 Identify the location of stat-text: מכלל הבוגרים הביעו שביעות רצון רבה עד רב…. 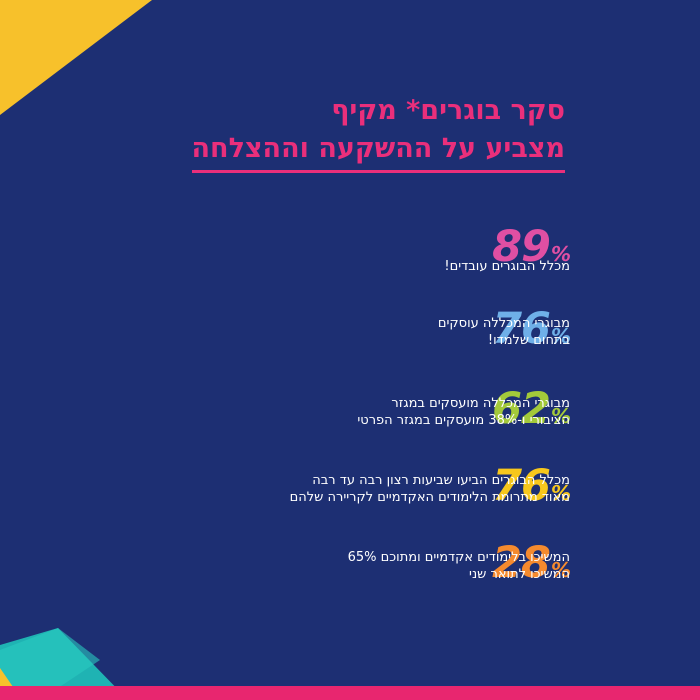
(340, 489).